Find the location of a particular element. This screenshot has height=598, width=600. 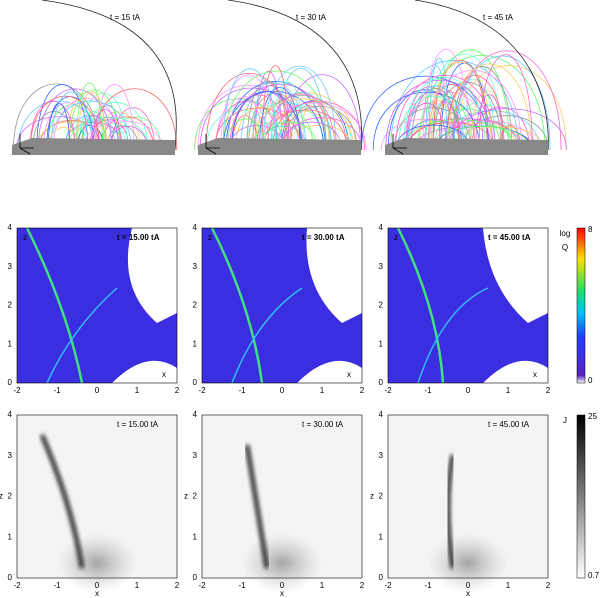

colorbar-min: 0.7 is located at coordinates (594, 575).